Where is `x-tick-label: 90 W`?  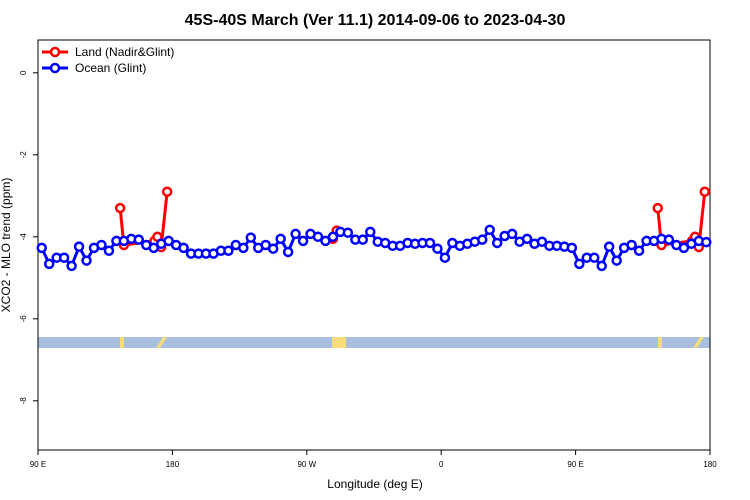 x-tick-label: 90 W is located at coordinates (306, 464).